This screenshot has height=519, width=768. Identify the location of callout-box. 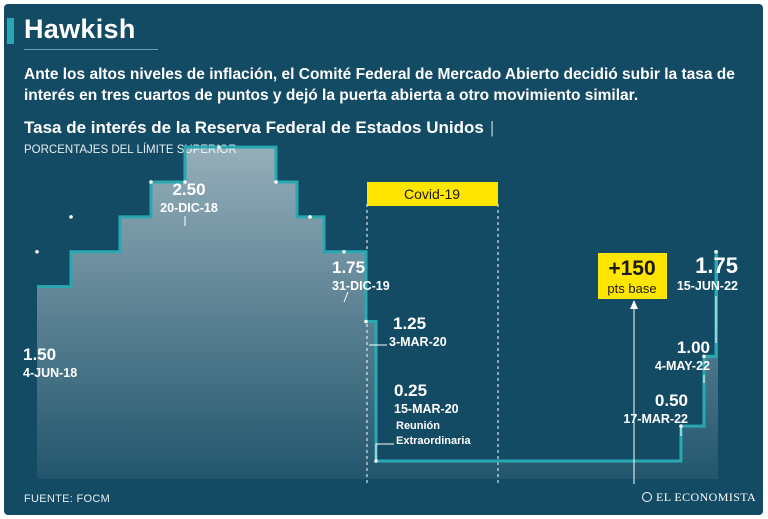
(632, 276).